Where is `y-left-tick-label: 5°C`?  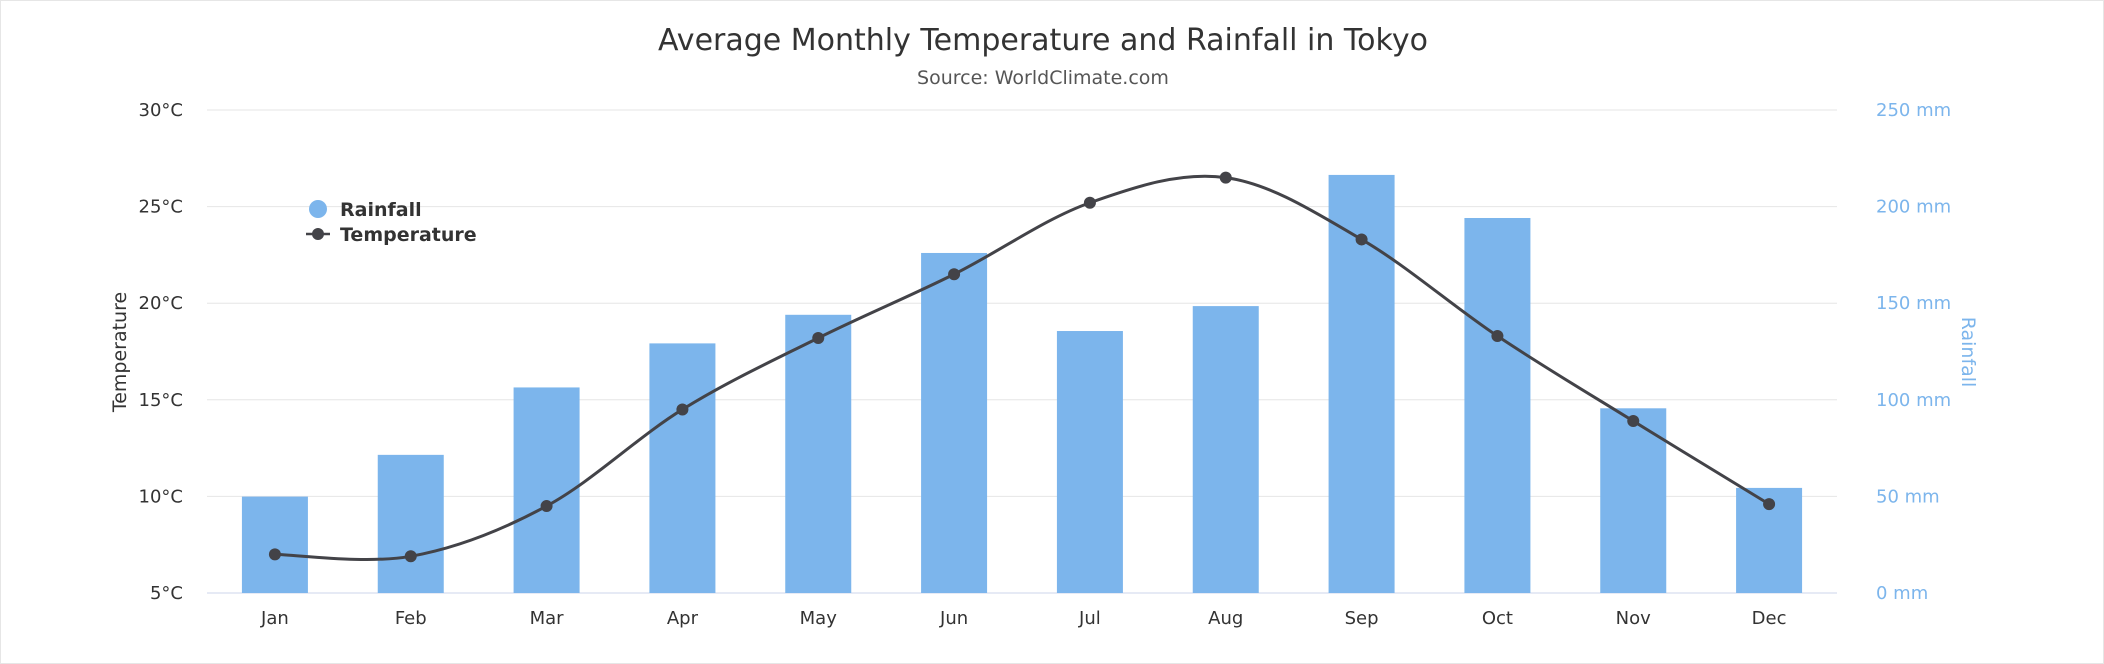
y-left-tick-label: 5°C is located at coordinates (166, 593).